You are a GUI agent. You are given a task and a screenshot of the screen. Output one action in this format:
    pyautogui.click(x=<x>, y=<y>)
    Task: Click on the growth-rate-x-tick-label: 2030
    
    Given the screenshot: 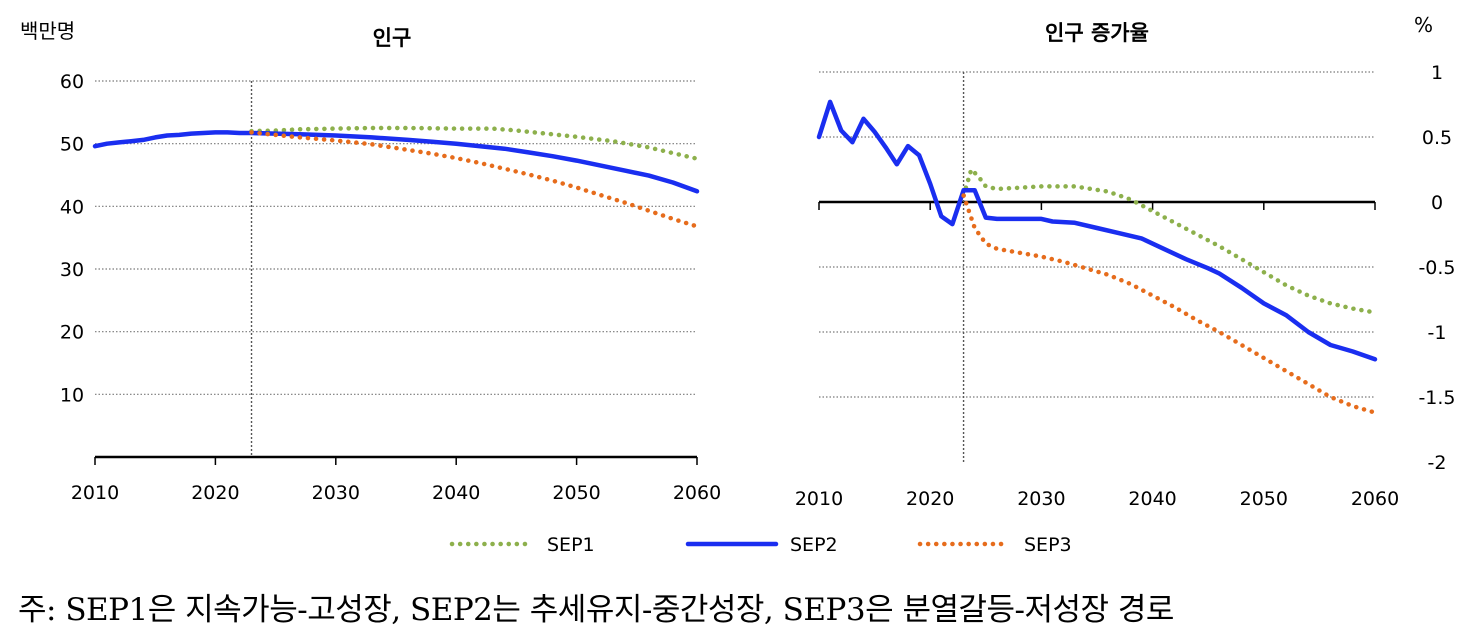 What is the action you would take?
    pyautogui.click(x=1041, y=499)
    